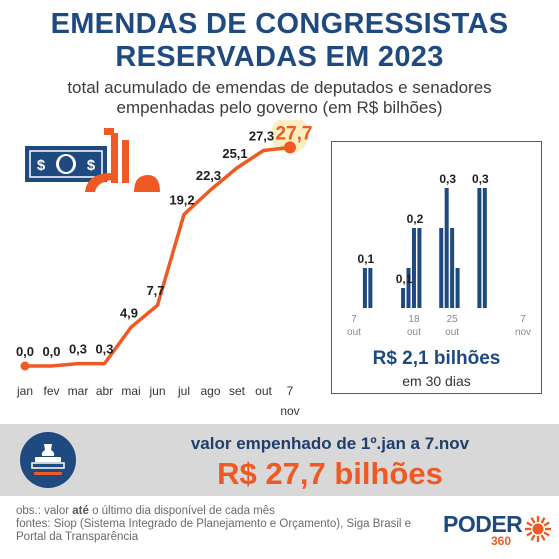 The image size is (559, 559). I want to click on obs-suffix: o último dia disponível de cada mês, so click(181, 511).